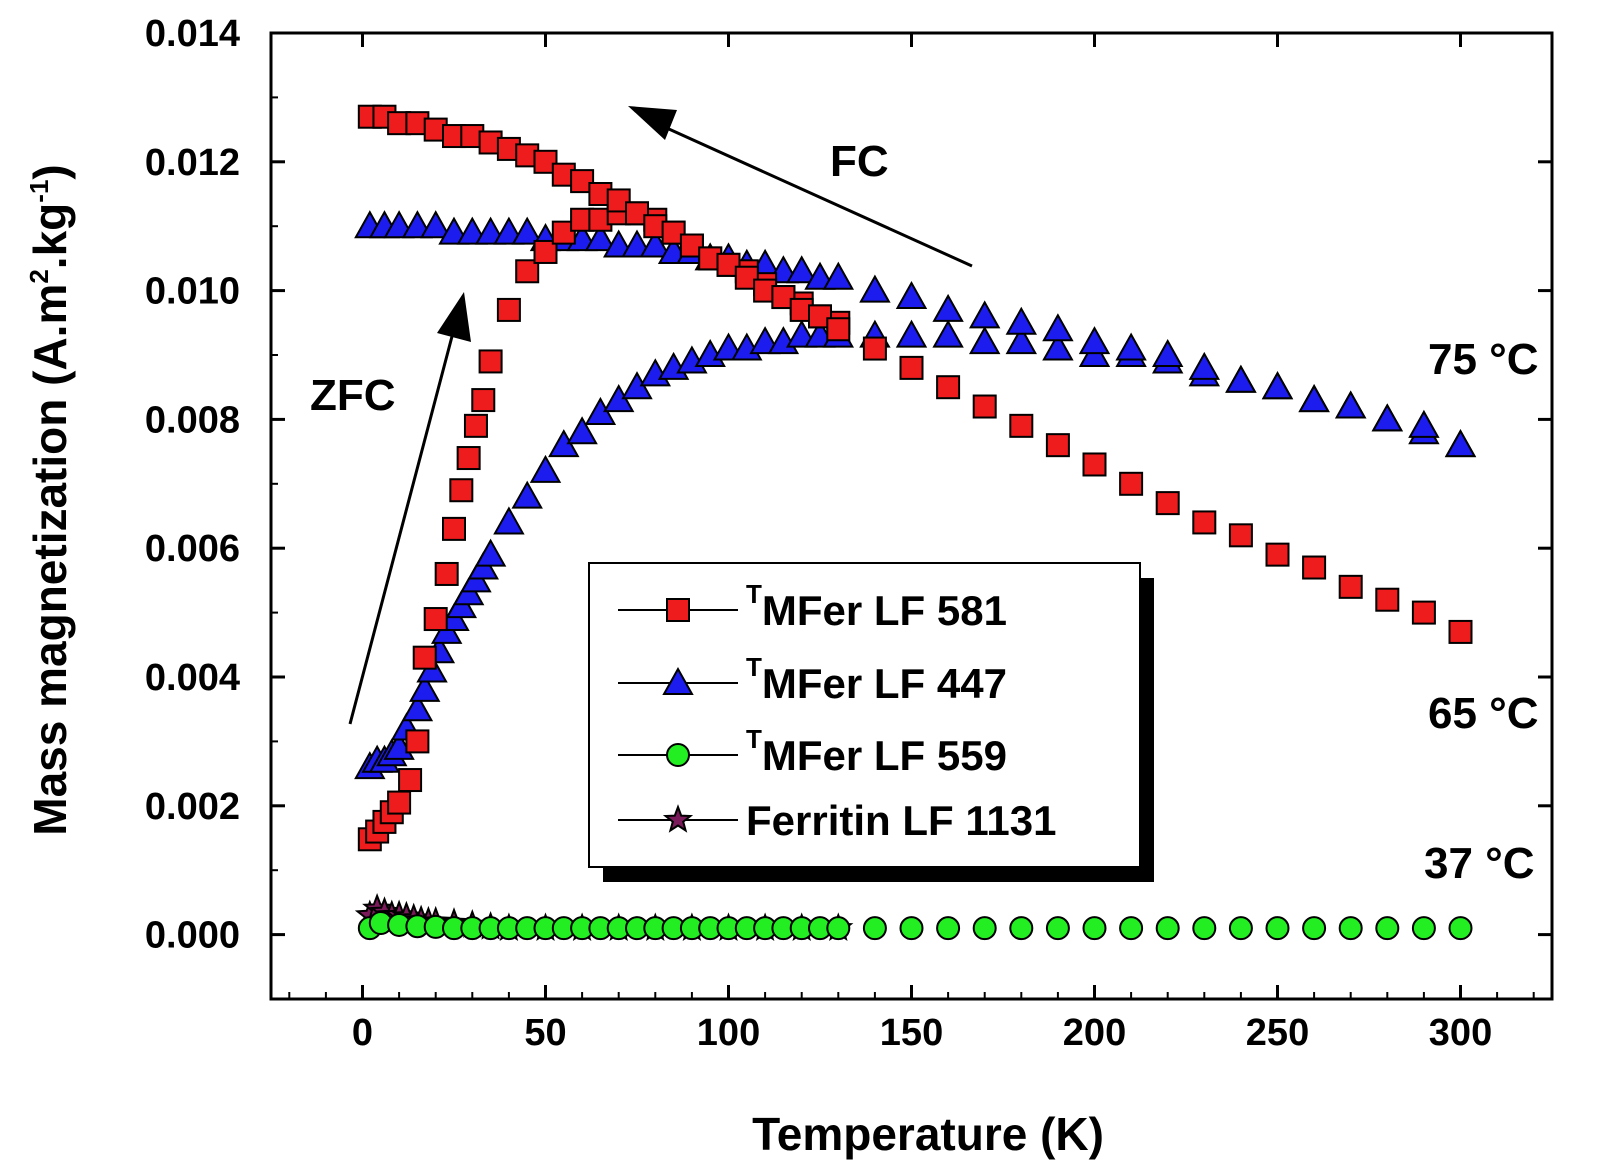 The width and height of the screenshot is (1600, 1176). What do you see at coordinates (915, 926) in the screenshot?
I see `series-circle` at bounding box center [915, 926].